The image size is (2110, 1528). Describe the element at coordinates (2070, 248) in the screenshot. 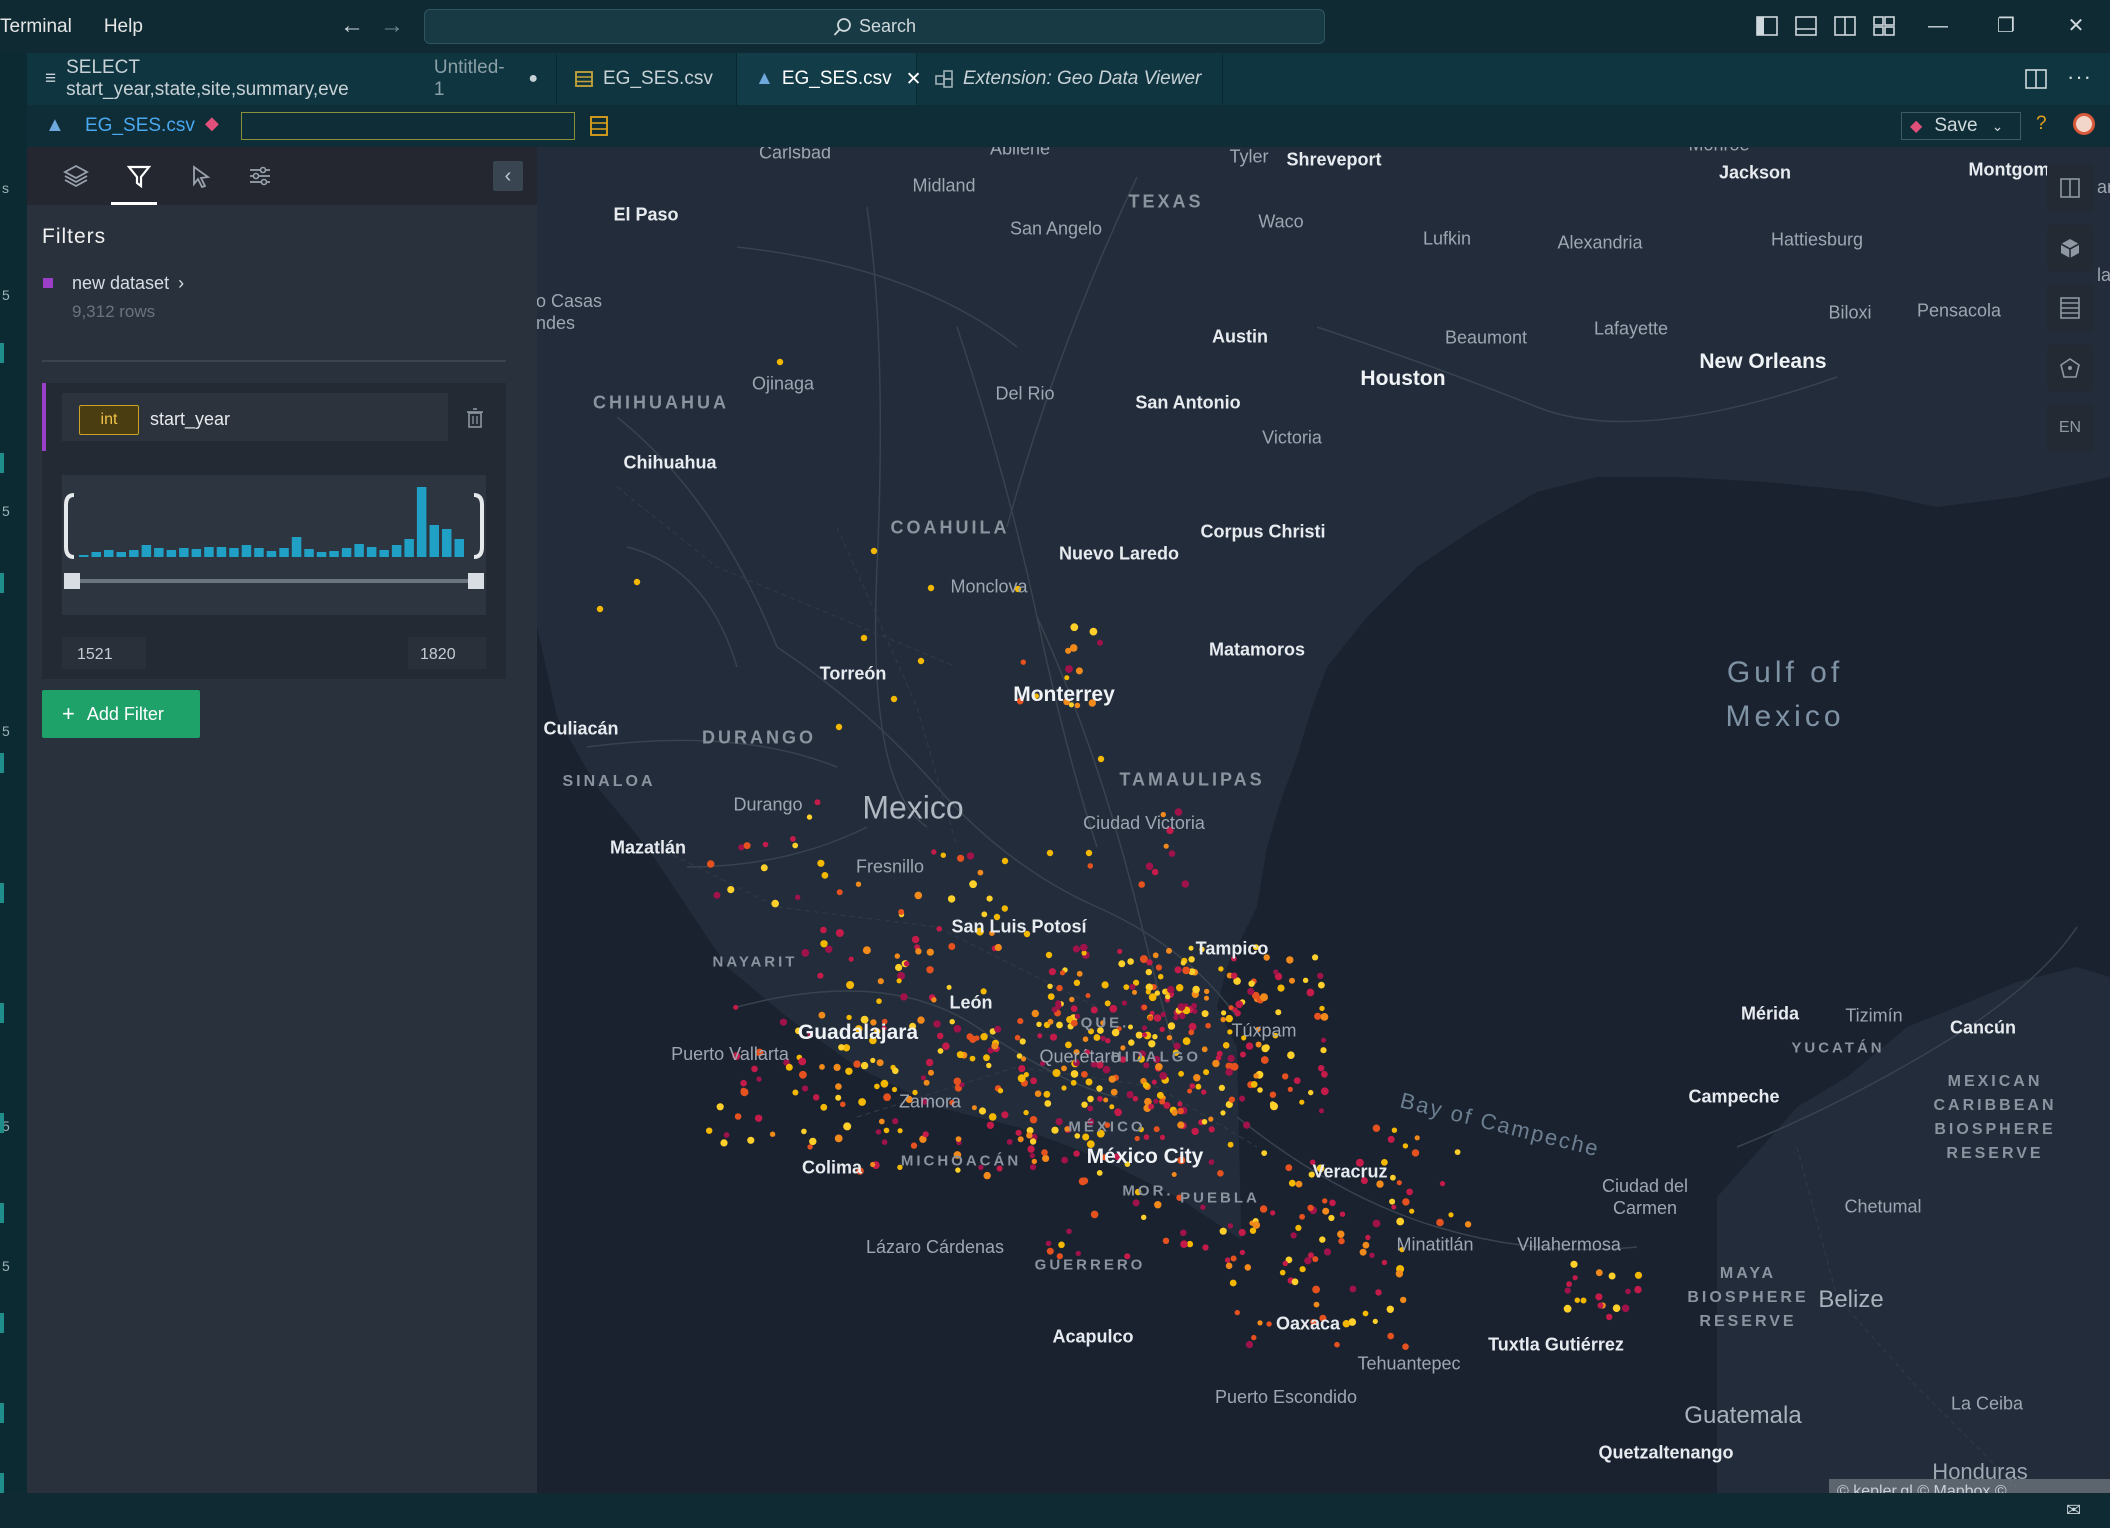

I see `3d-view-button` at that location.